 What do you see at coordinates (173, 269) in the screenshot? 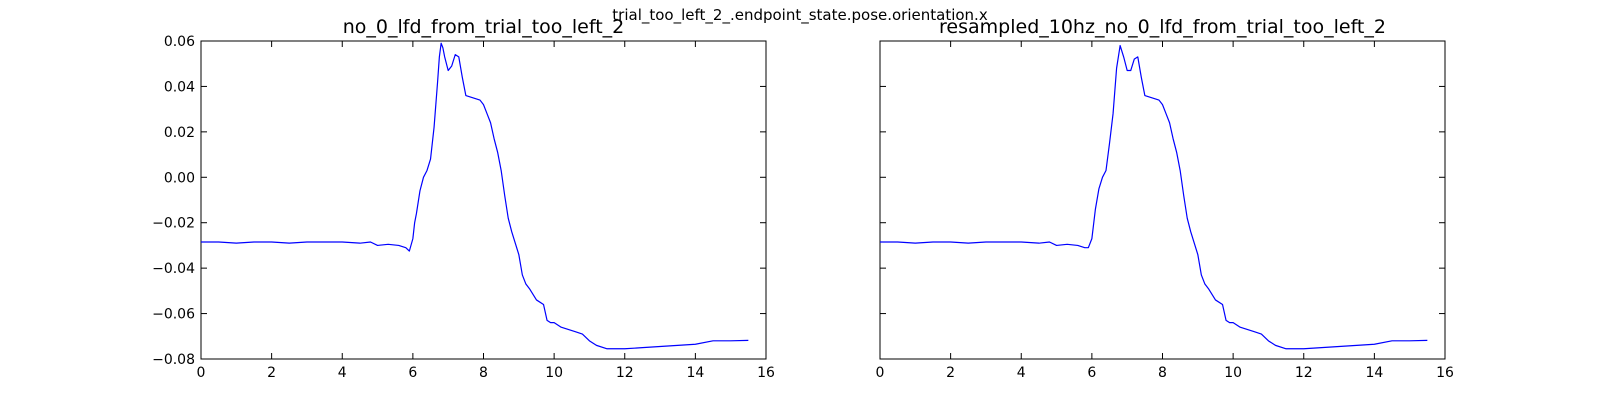
I see `left-ytick-label: −0.04` at bounding box center [173, 269].